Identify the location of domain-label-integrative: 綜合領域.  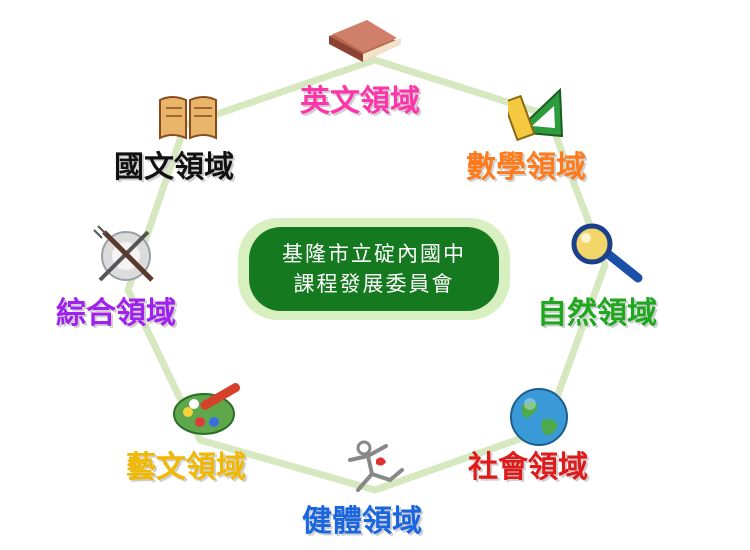
(116, 313).